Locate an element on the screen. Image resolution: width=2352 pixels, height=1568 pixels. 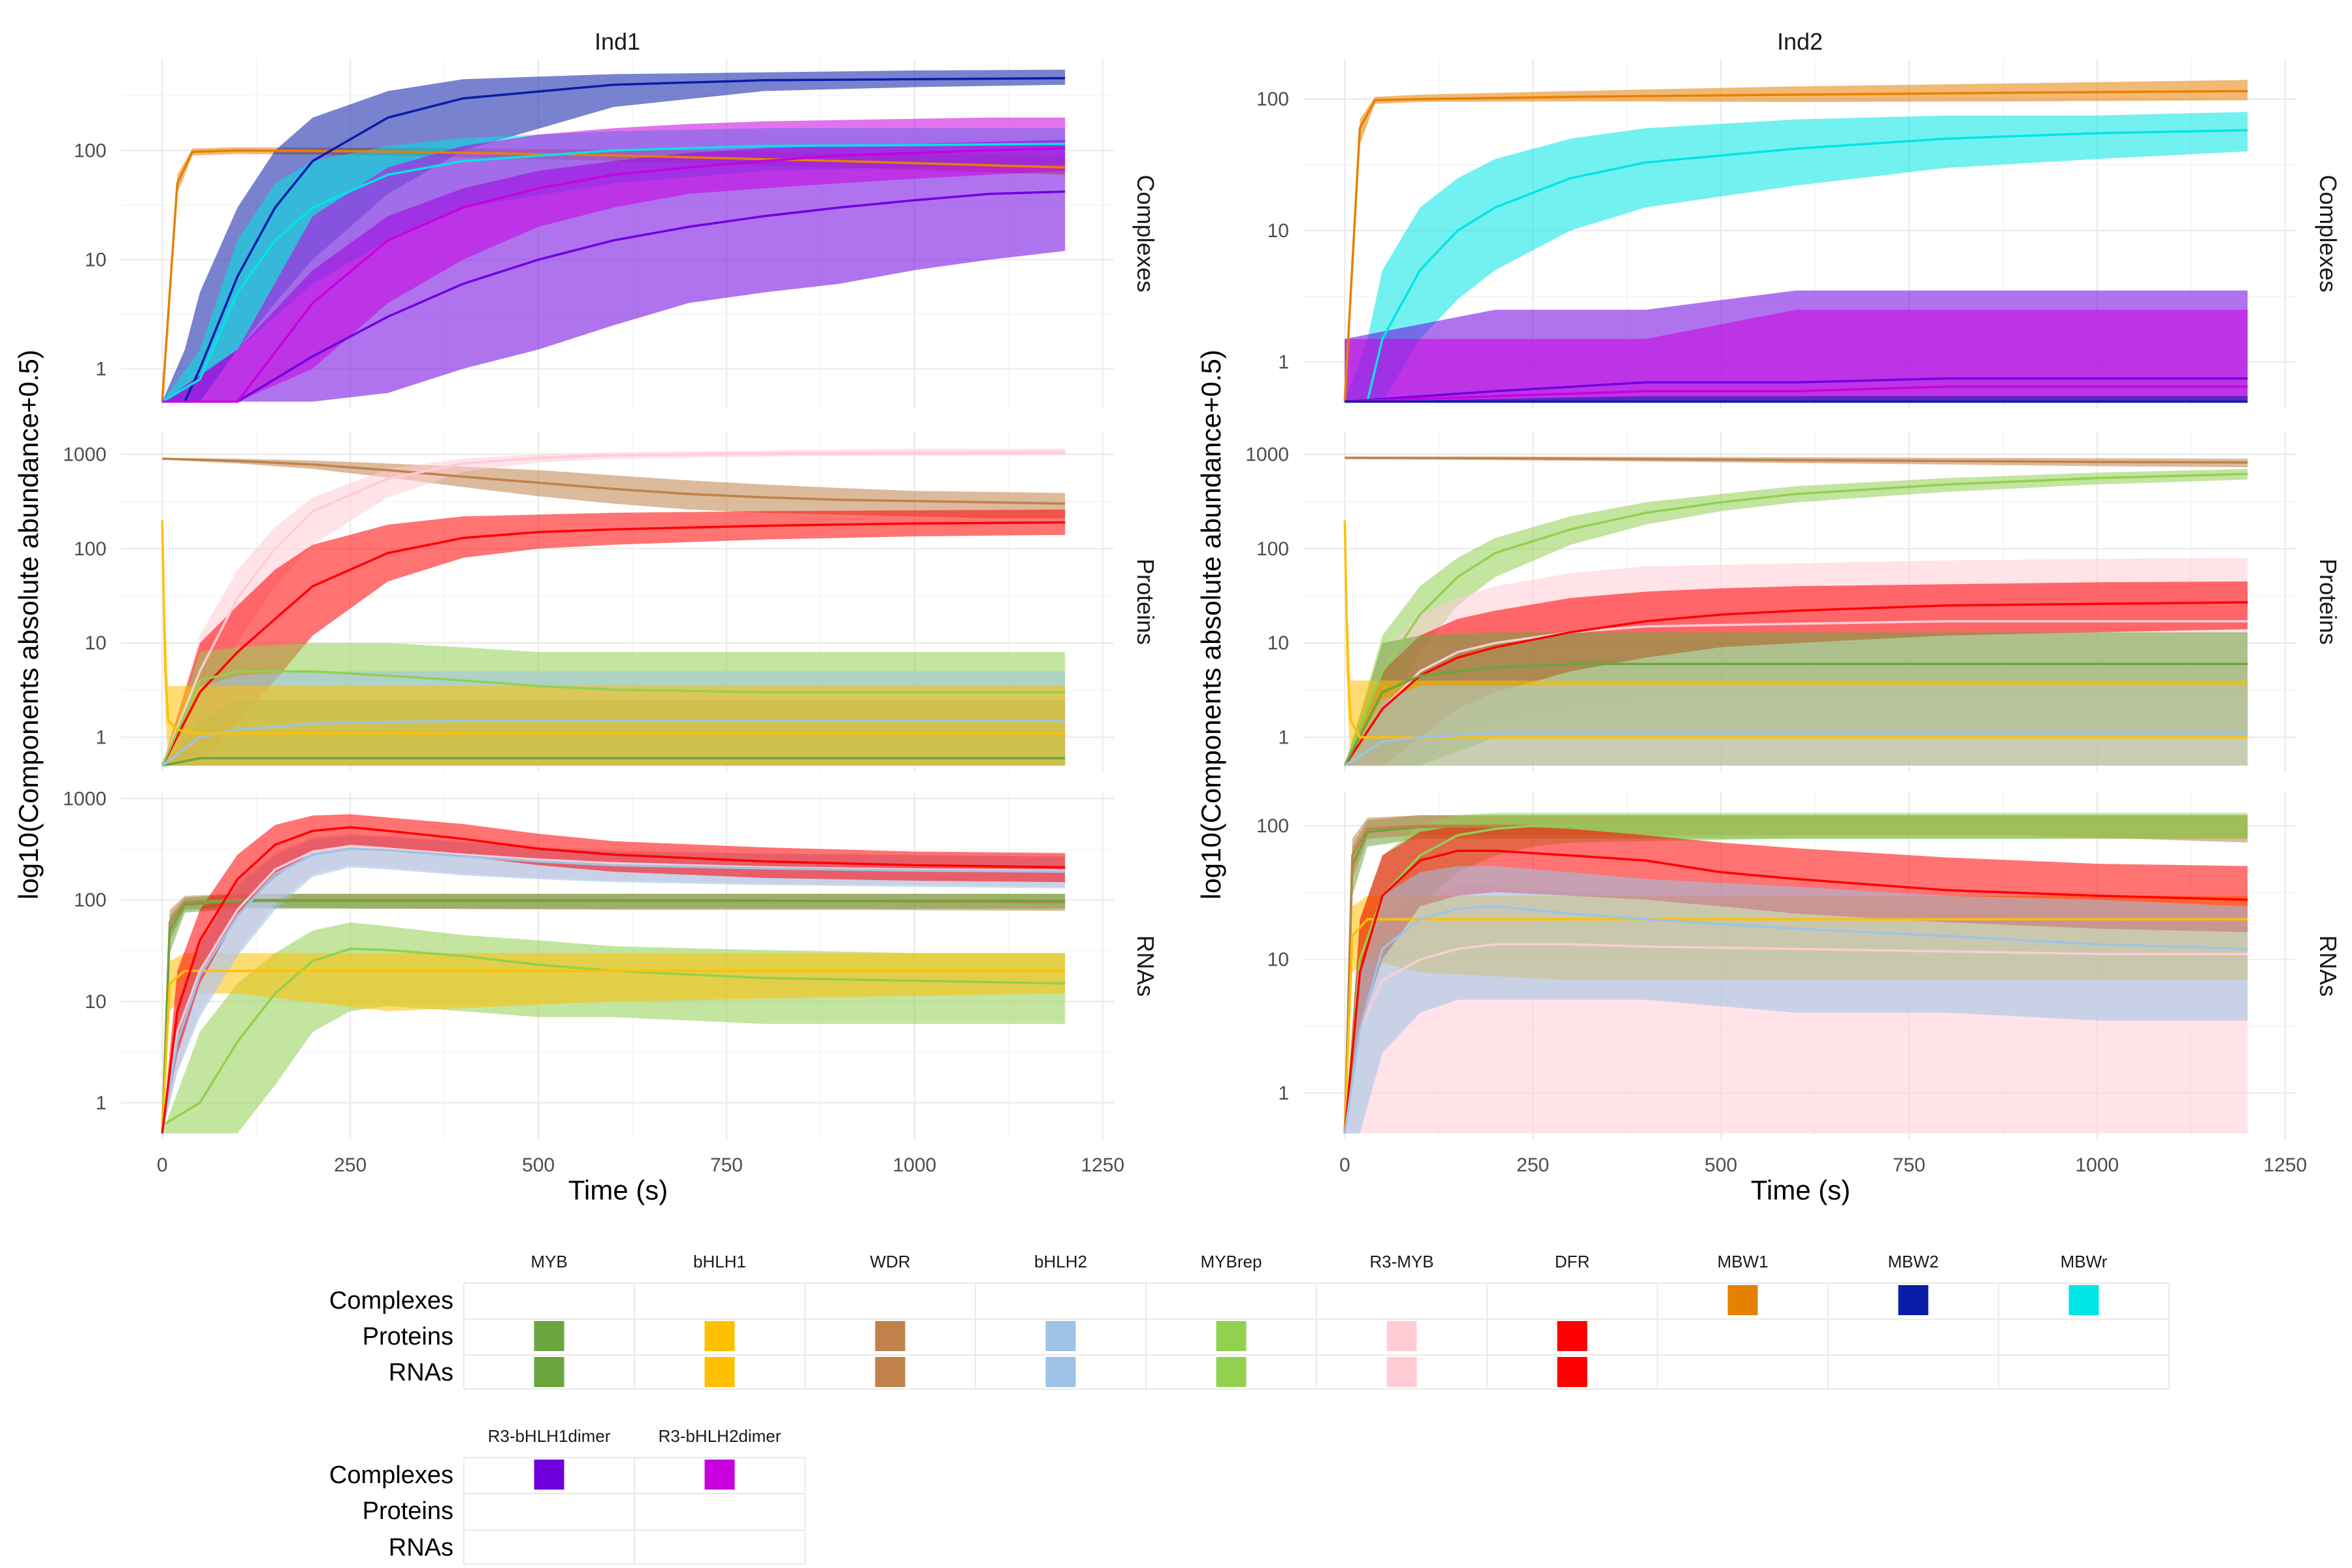
ribbon-r3-bhlh2dimer is located at coordinates (614, 260).